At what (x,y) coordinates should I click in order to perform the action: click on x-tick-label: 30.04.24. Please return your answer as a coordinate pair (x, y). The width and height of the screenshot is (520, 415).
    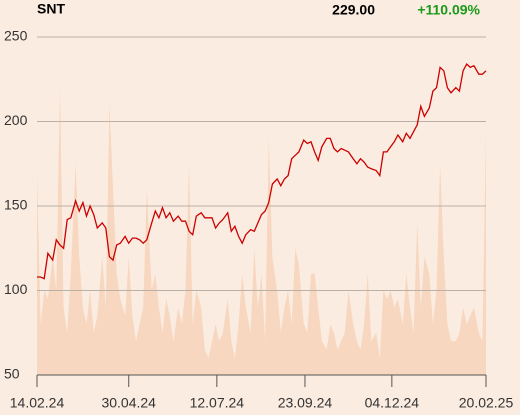
    Looking at the image, I should click on (128, 403).